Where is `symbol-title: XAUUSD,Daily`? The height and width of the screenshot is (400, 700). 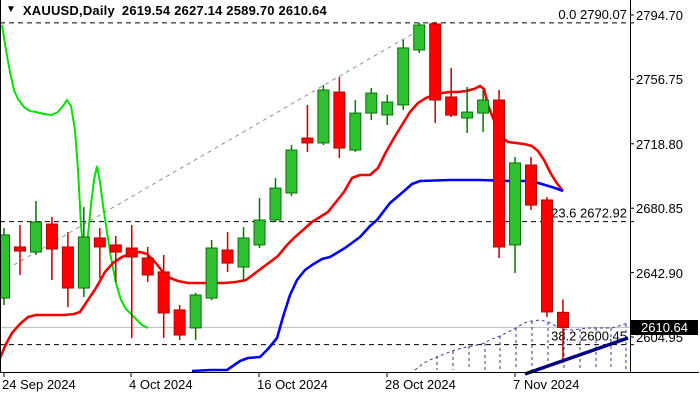 symbol-title: XAUUSD,Daily is located at coordinates (68, 10).